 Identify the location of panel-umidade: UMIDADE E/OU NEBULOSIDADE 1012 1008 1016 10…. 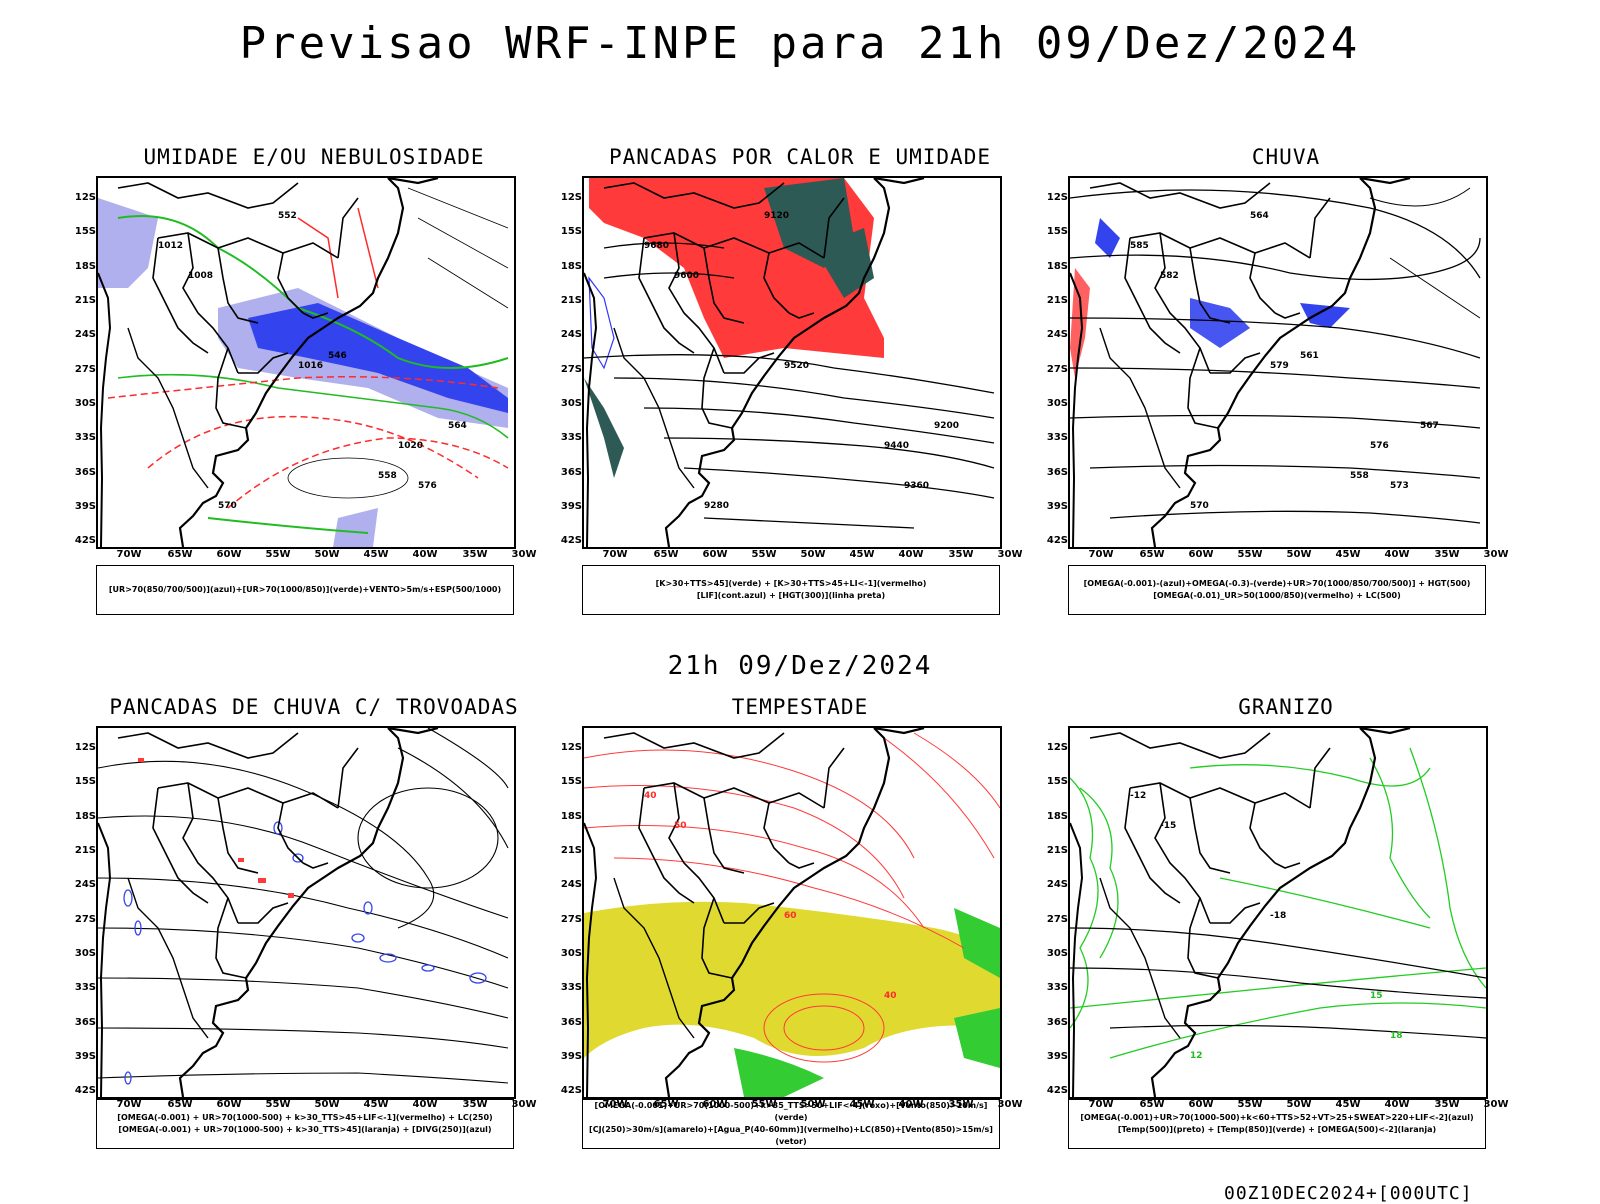
(314, 397).